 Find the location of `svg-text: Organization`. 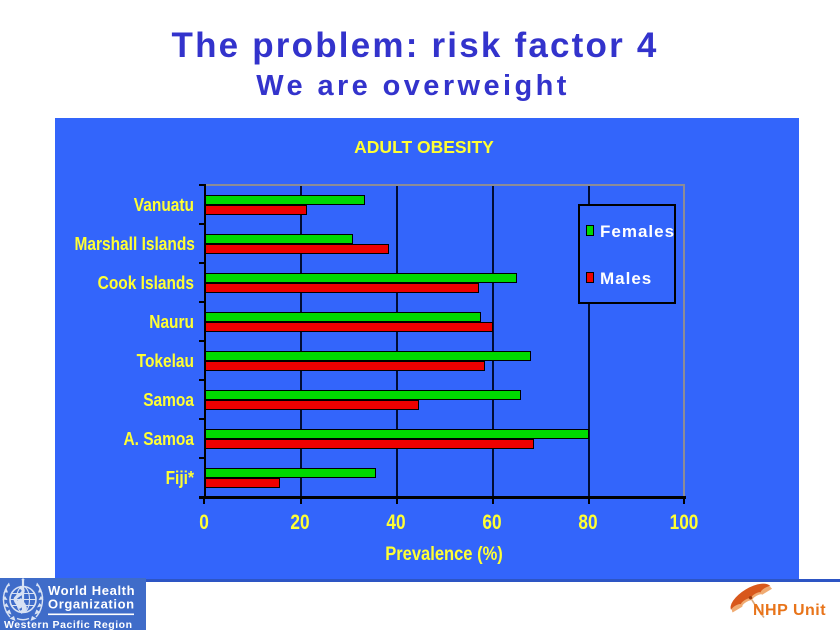

svg-text: Organization is located at coordinates (91, 604).